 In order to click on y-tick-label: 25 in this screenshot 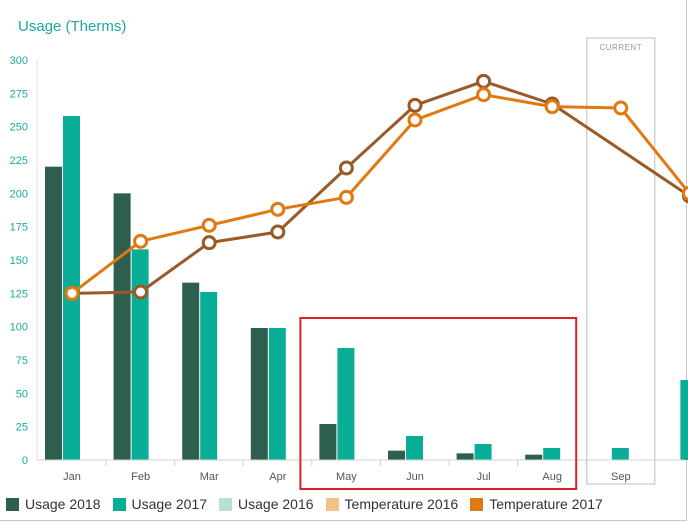, I will do `click(22, 428)`.